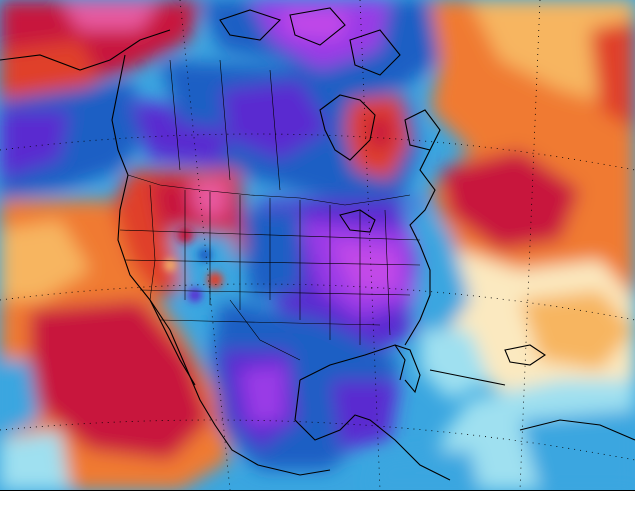 The image size is (635, 509). What do you see at coordinates (317, 499) in the screenshot?
I see `bottom-margin` at bounding box center [317, 499].